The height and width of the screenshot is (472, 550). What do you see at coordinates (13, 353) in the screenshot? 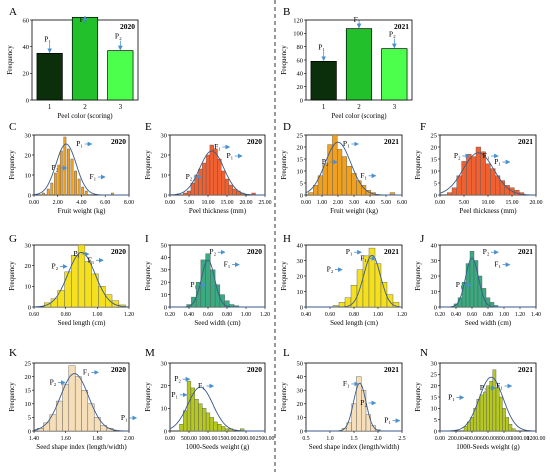
I see `panel-label-k: K` at bounding box center [13, 353].